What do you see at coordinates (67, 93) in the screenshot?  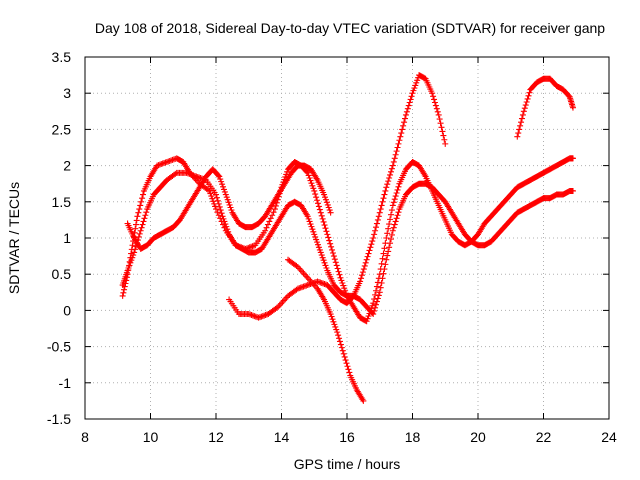 I see `y-tick-label: 3` at bounding box center [67, 93].